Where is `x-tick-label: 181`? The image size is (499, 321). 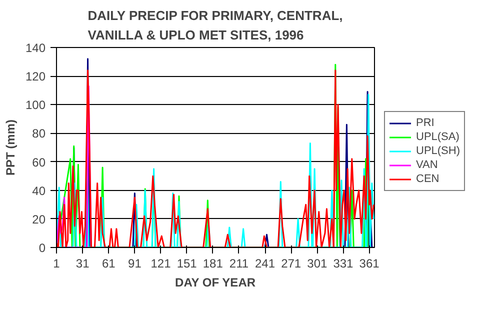
x-tick-label: 181 is located at coordinates (213, 263).